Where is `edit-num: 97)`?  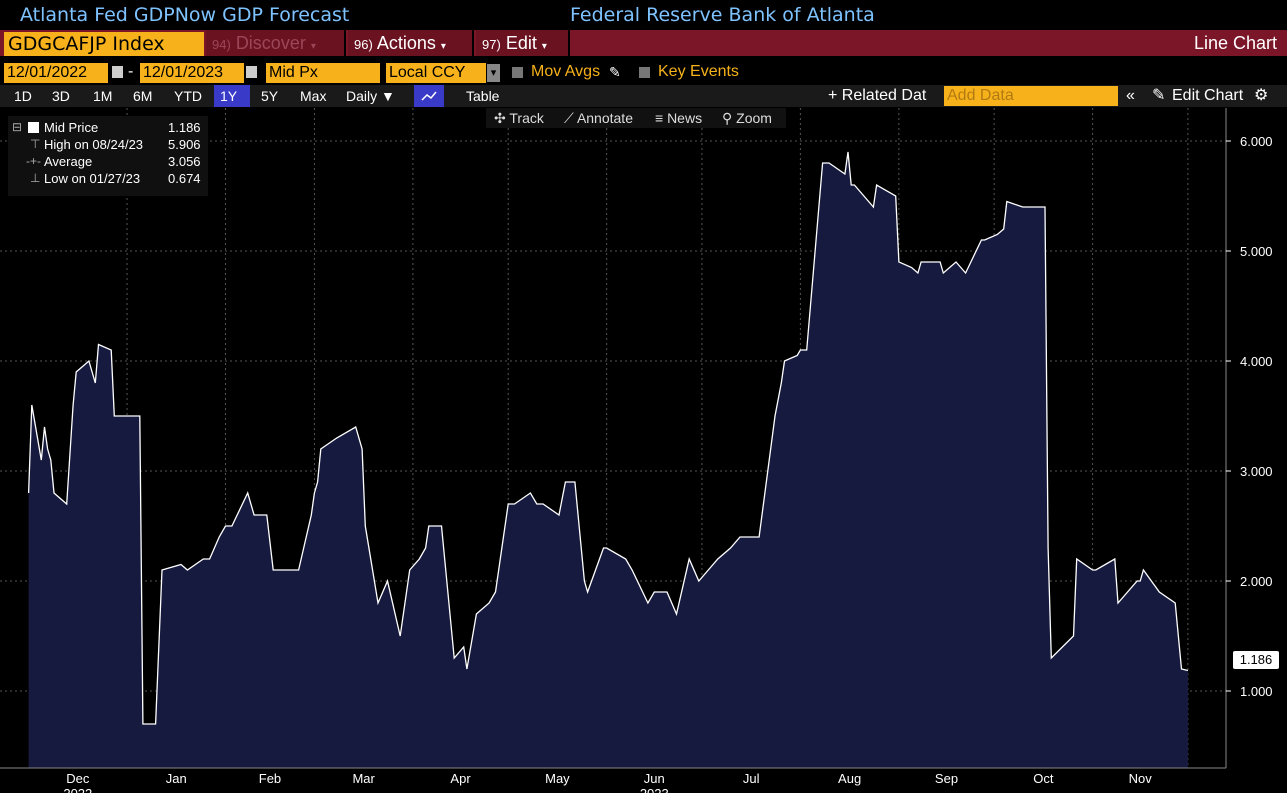
edit-num: 97) is located at coordinates (491, 44).